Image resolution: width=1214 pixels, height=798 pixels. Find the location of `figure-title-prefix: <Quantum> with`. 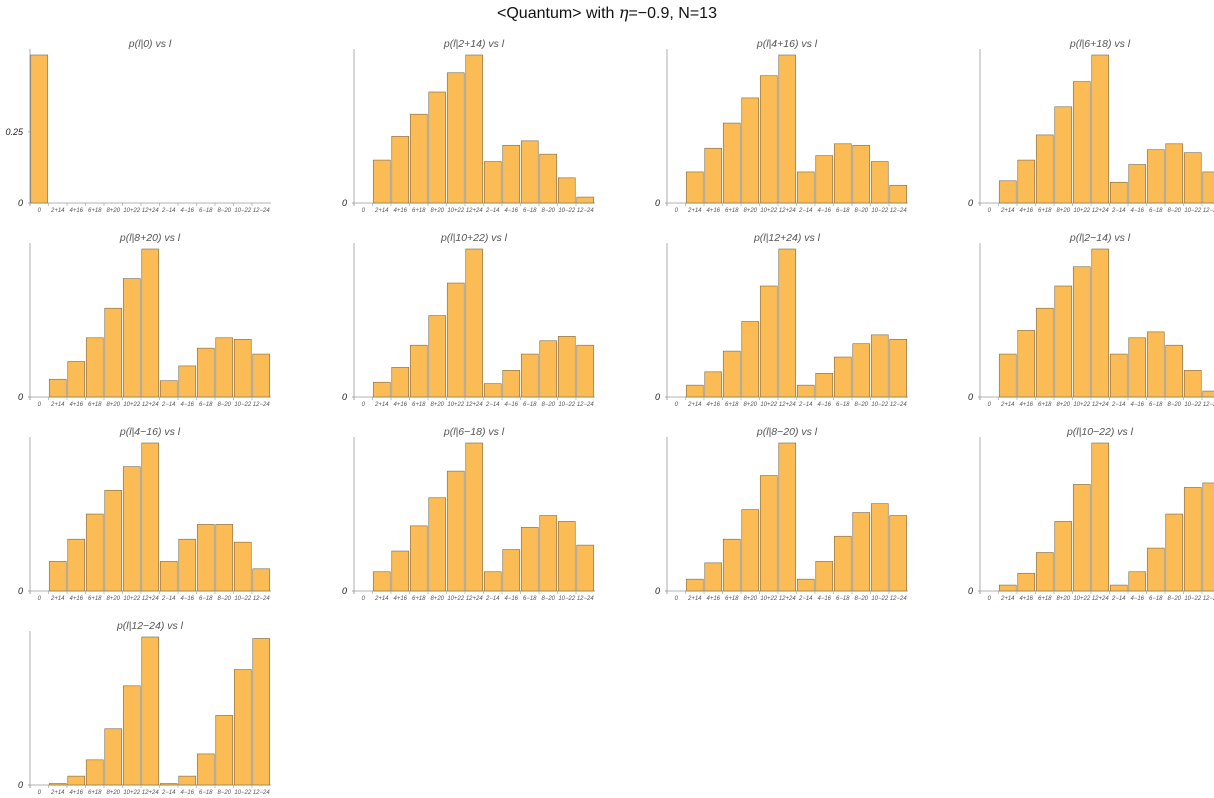

figure-title-prefix: <Quantum> with is located at coordinates (558, 13).